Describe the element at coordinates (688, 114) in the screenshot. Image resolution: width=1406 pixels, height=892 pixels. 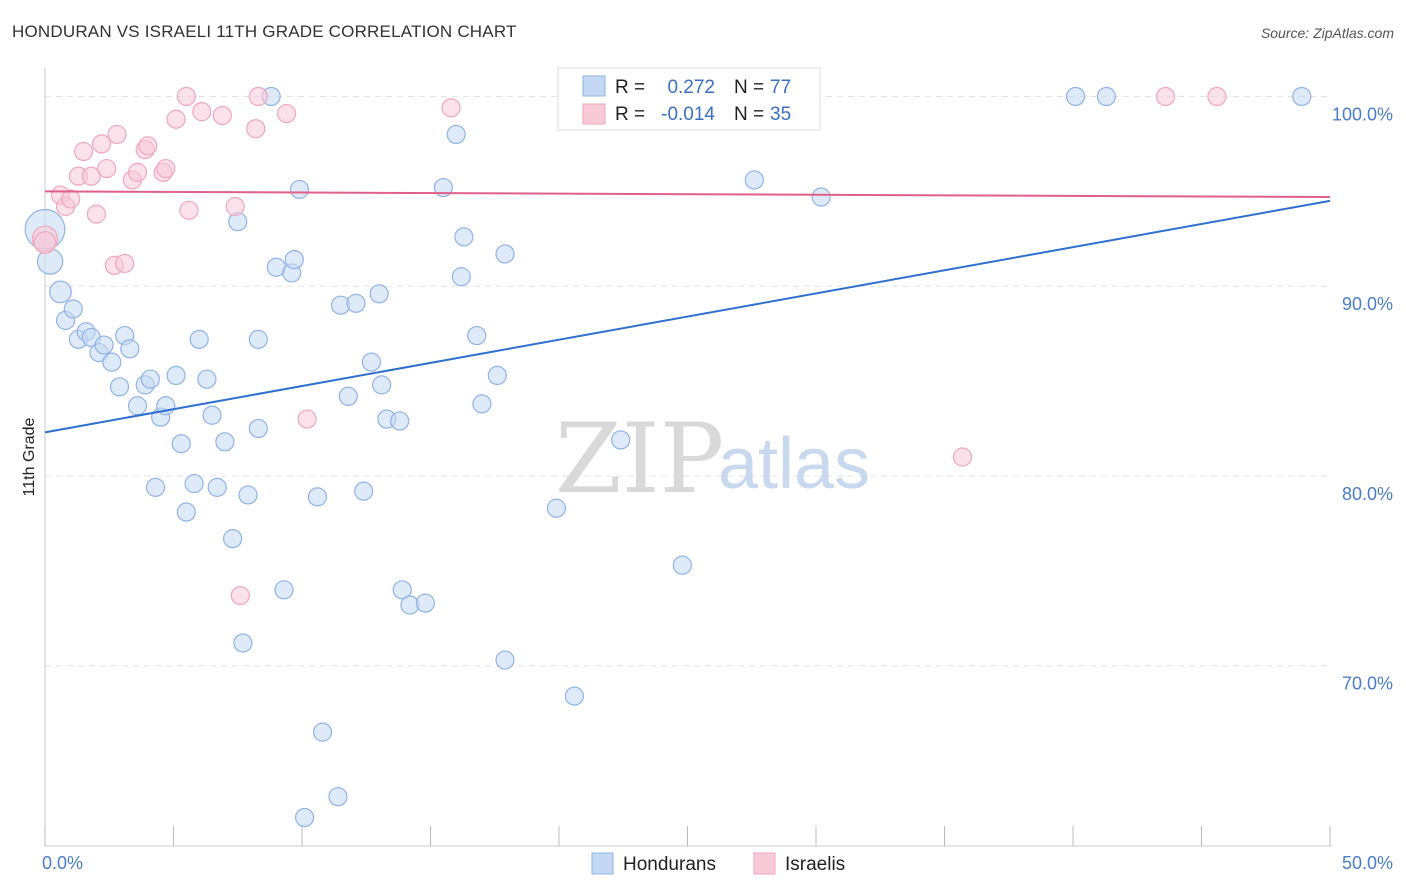
I see `legend-r-value: -0.014` at that location.